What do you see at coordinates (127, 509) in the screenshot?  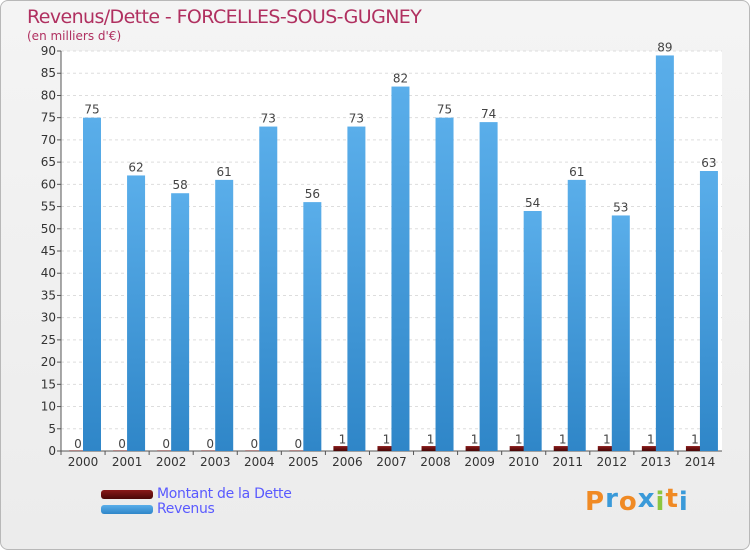 I see `legend-swatch-revenus` at bounding box center [127, 509].